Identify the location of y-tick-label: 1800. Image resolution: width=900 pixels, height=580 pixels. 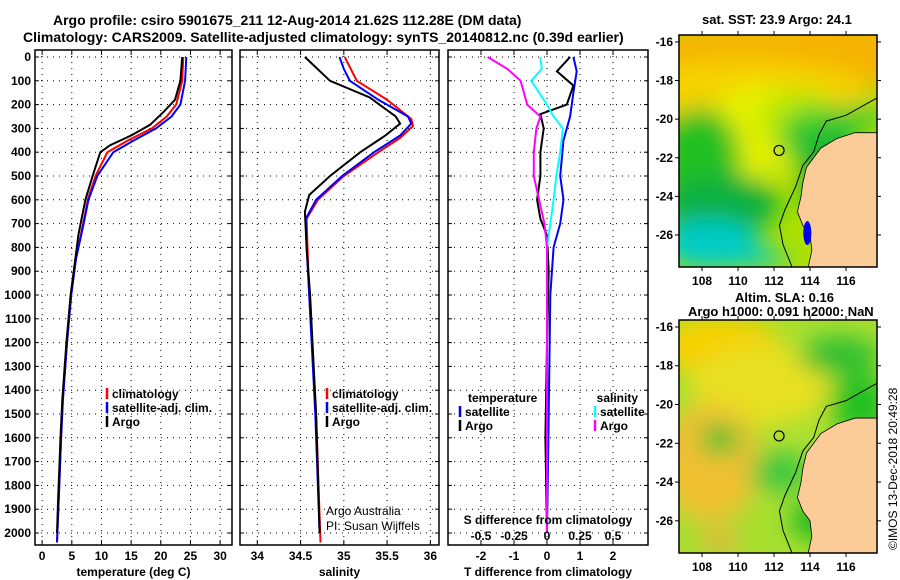
(17, 485).